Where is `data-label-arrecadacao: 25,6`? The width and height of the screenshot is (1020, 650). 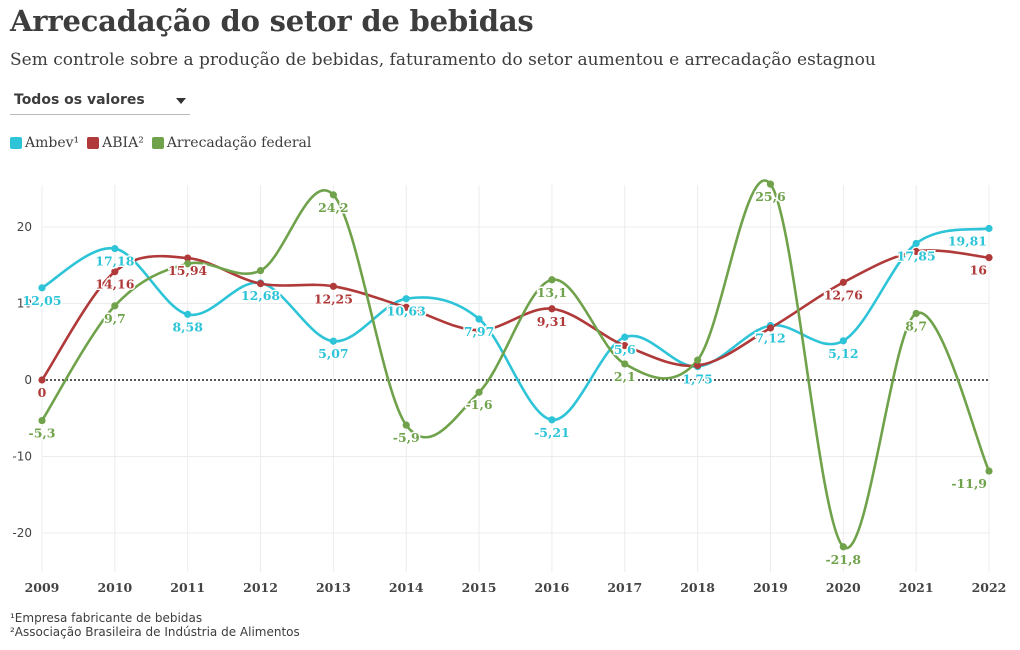
data-label-arrecadacao: 25,6 is located at coordinates (770, 196).